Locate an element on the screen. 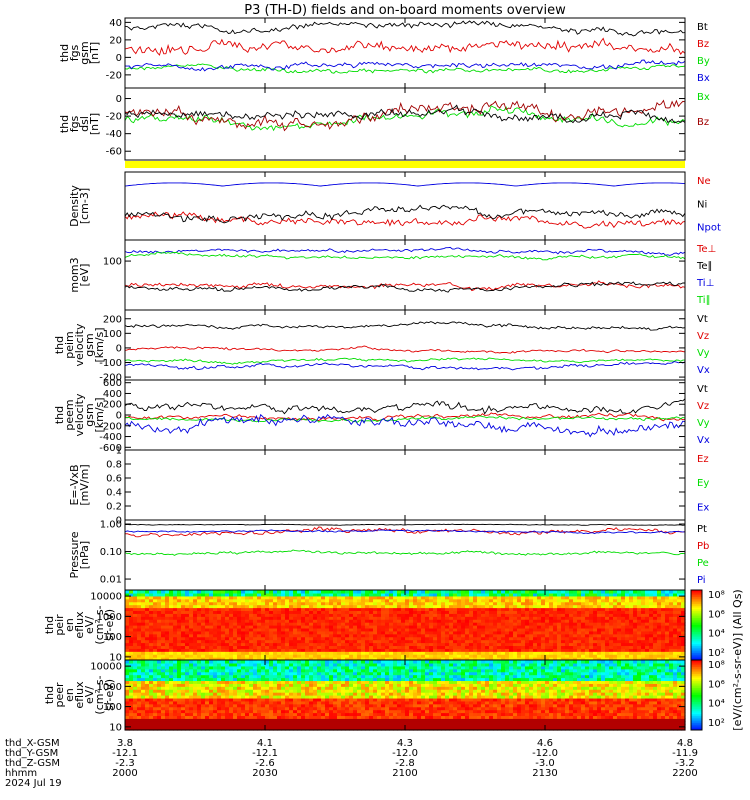 The height and width of the screenshot is (800, 750). ylabel-line: [eV] is located at coordinates (84, 275).